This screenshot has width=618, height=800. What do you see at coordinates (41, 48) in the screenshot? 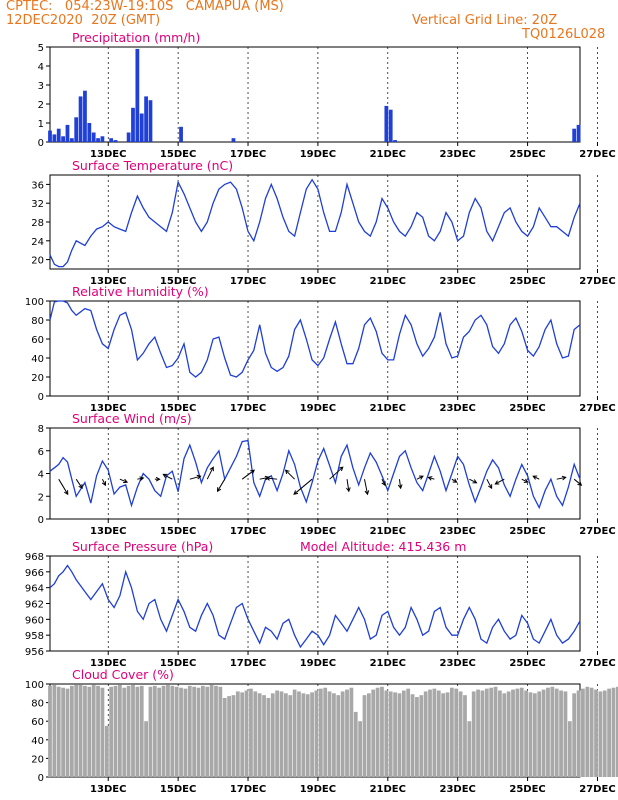
I see `y-tick-label: 5` at bounding box center [41, 48].